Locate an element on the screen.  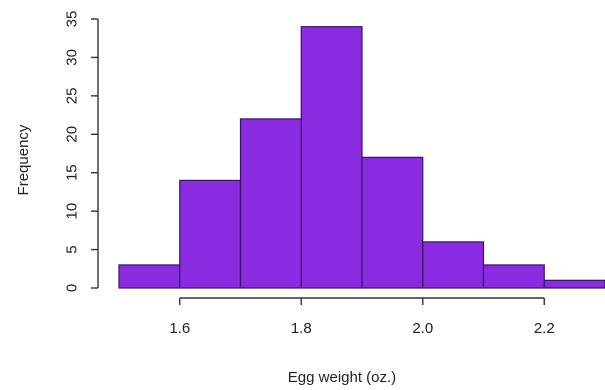
y-tick-label: 35 is located at coordinates (72, 19).